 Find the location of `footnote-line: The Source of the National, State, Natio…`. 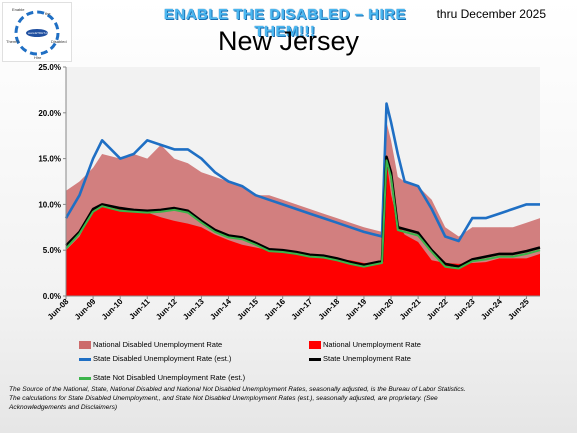

footnote-line: The Source of the National, State, Natio… is located at coordinates (237, 389).